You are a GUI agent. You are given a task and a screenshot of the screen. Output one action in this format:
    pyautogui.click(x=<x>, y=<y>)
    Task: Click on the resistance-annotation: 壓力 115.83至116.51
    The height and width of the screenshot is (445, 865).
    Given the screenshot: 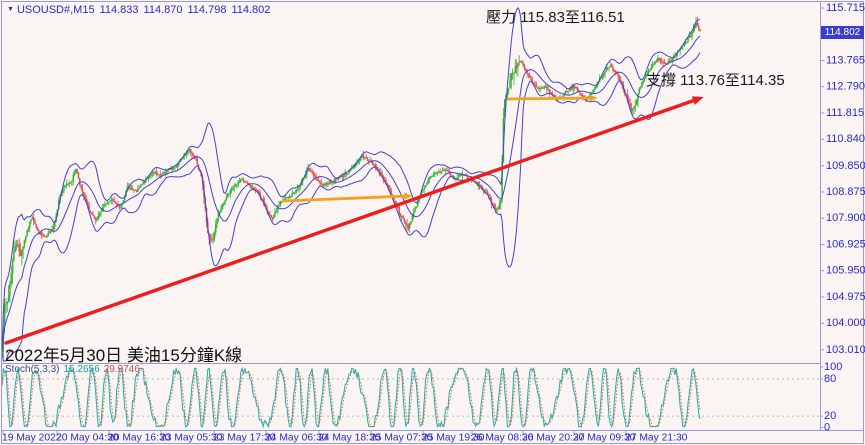 What is the action you would take?
    pyautogui.click(x=555, y=17)
    